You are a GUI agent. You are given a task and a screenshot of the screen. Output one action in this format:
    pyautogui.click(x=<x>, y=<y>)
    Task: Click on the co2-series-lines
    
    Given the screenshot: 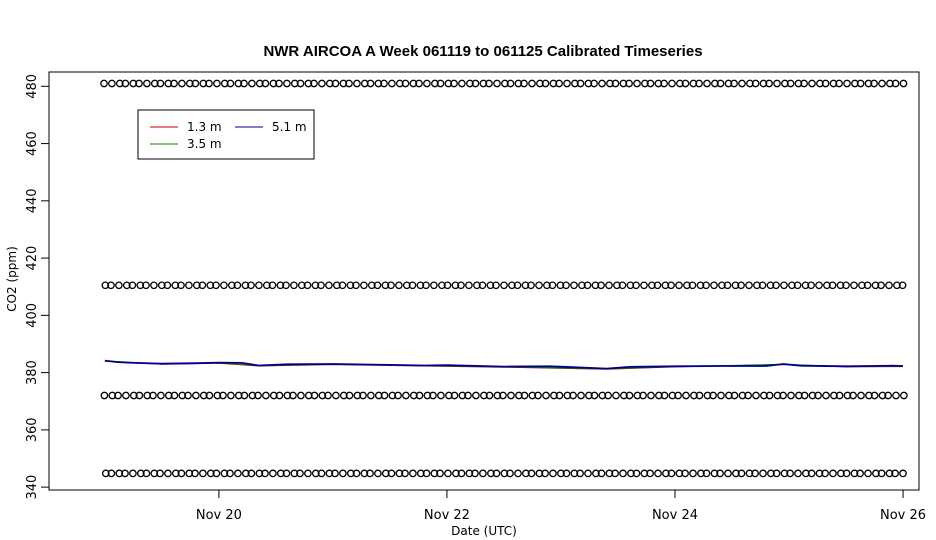 What is the action you would take?
    pyautogui.click(x=504, y=364)
    